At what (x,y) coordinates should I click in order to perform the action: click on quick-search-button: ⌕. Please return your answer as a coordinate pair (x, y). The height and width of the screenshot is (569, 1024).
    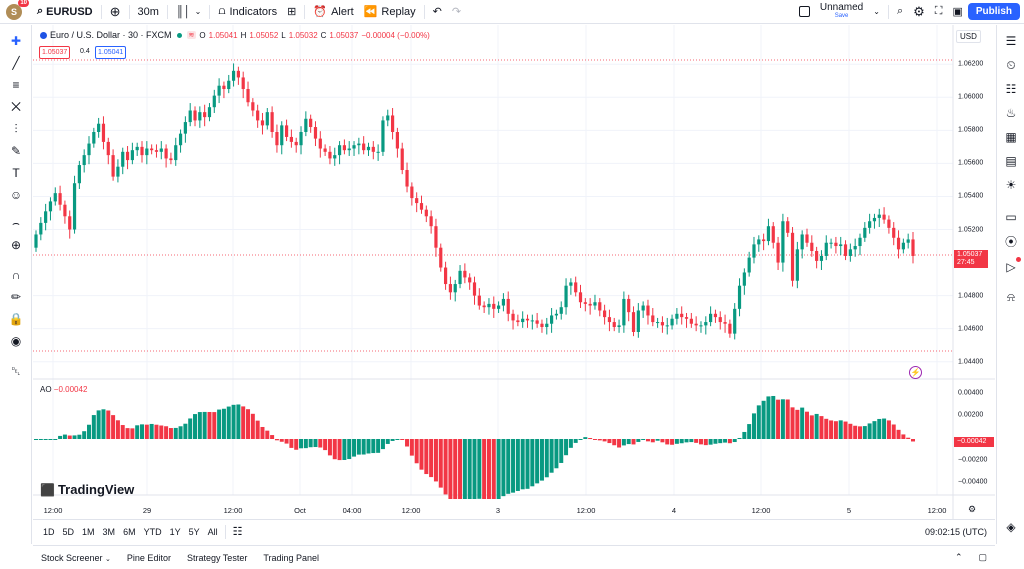
    Looking at the image, I should click on (900, 12).